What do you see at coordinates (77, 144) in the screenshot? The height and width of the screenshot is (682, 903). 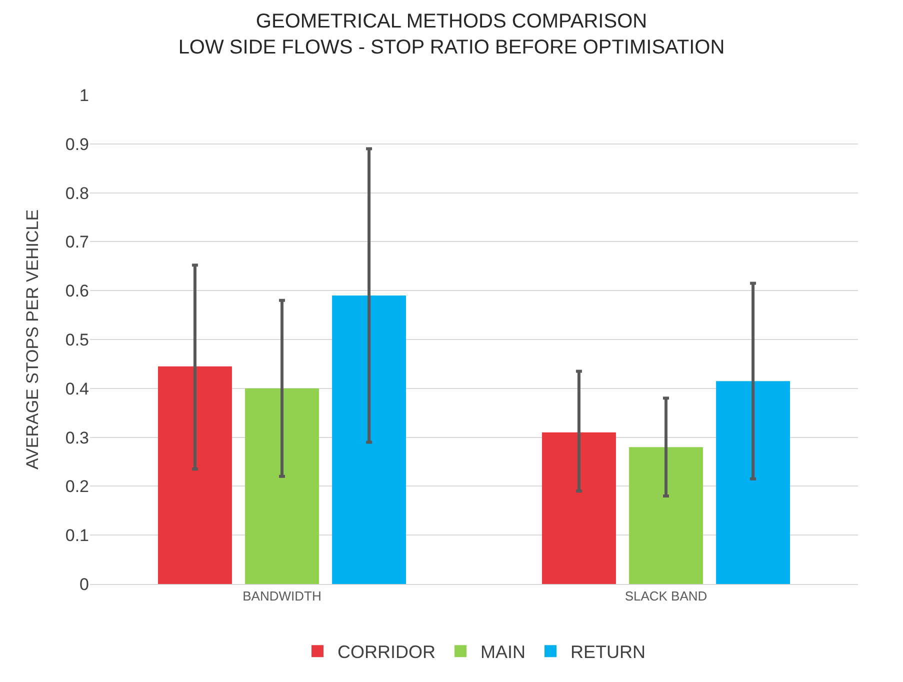 I see `y-tick-label: 0.9` at bounding box center [77, 144].